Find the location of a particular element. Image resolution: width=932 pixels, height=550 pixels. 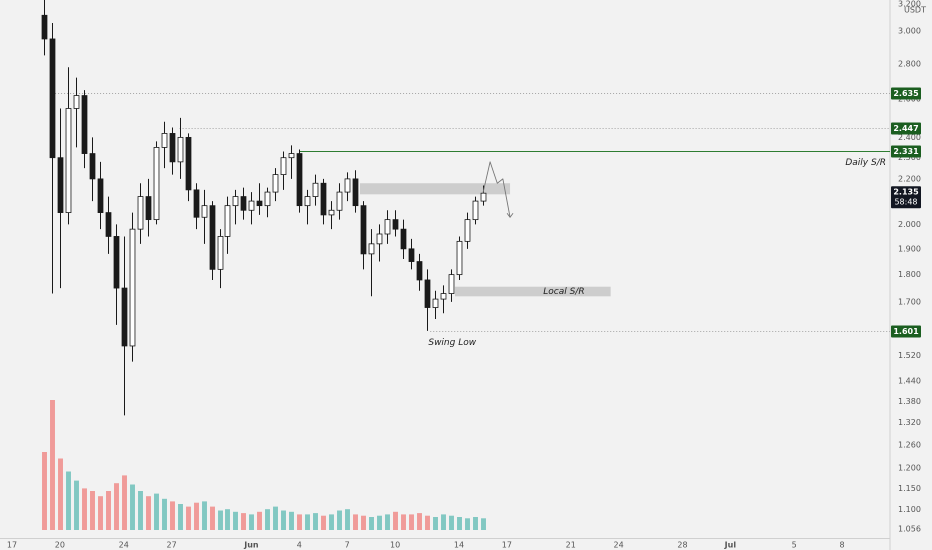

last-price-box is located at coordinates (906, 197).